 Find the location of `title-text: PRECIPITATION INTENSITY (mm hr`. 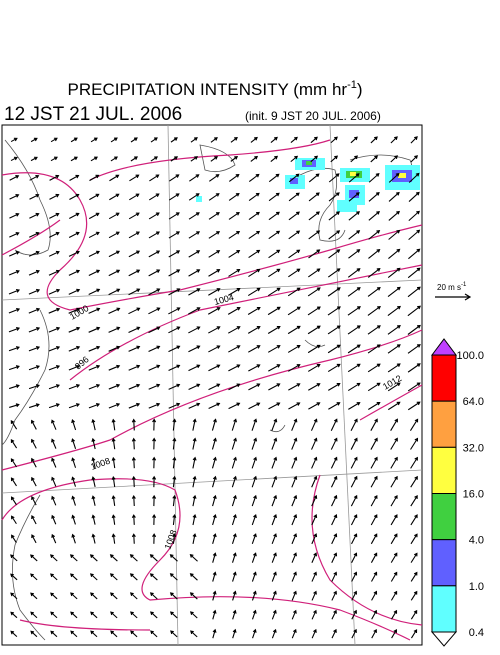

title-text: PRECIPITATION INTENSITY (mm hr is located at coordinates (207, 89).